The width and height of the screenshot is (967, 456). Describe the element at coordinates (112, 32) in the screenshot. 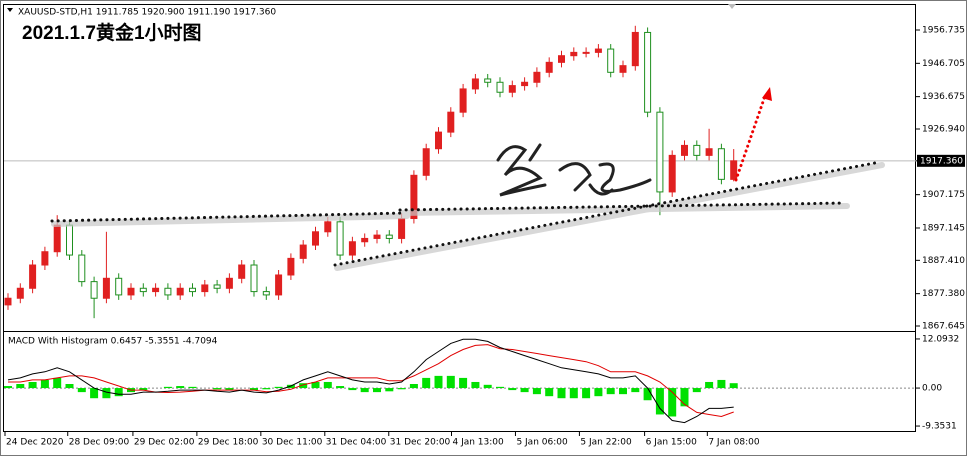

I see `chart-title: 2021.1.7黄金1小时图` at that location.